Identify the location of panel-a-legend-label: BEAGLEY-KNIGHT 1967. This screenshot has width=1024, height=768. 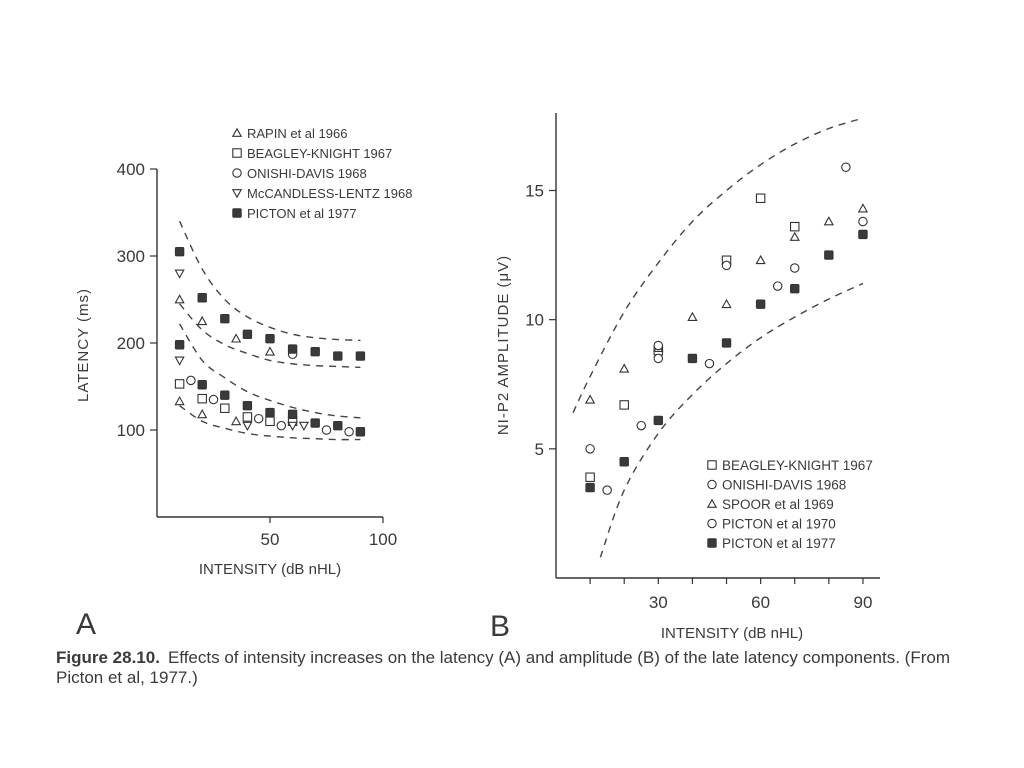
(319, 153).